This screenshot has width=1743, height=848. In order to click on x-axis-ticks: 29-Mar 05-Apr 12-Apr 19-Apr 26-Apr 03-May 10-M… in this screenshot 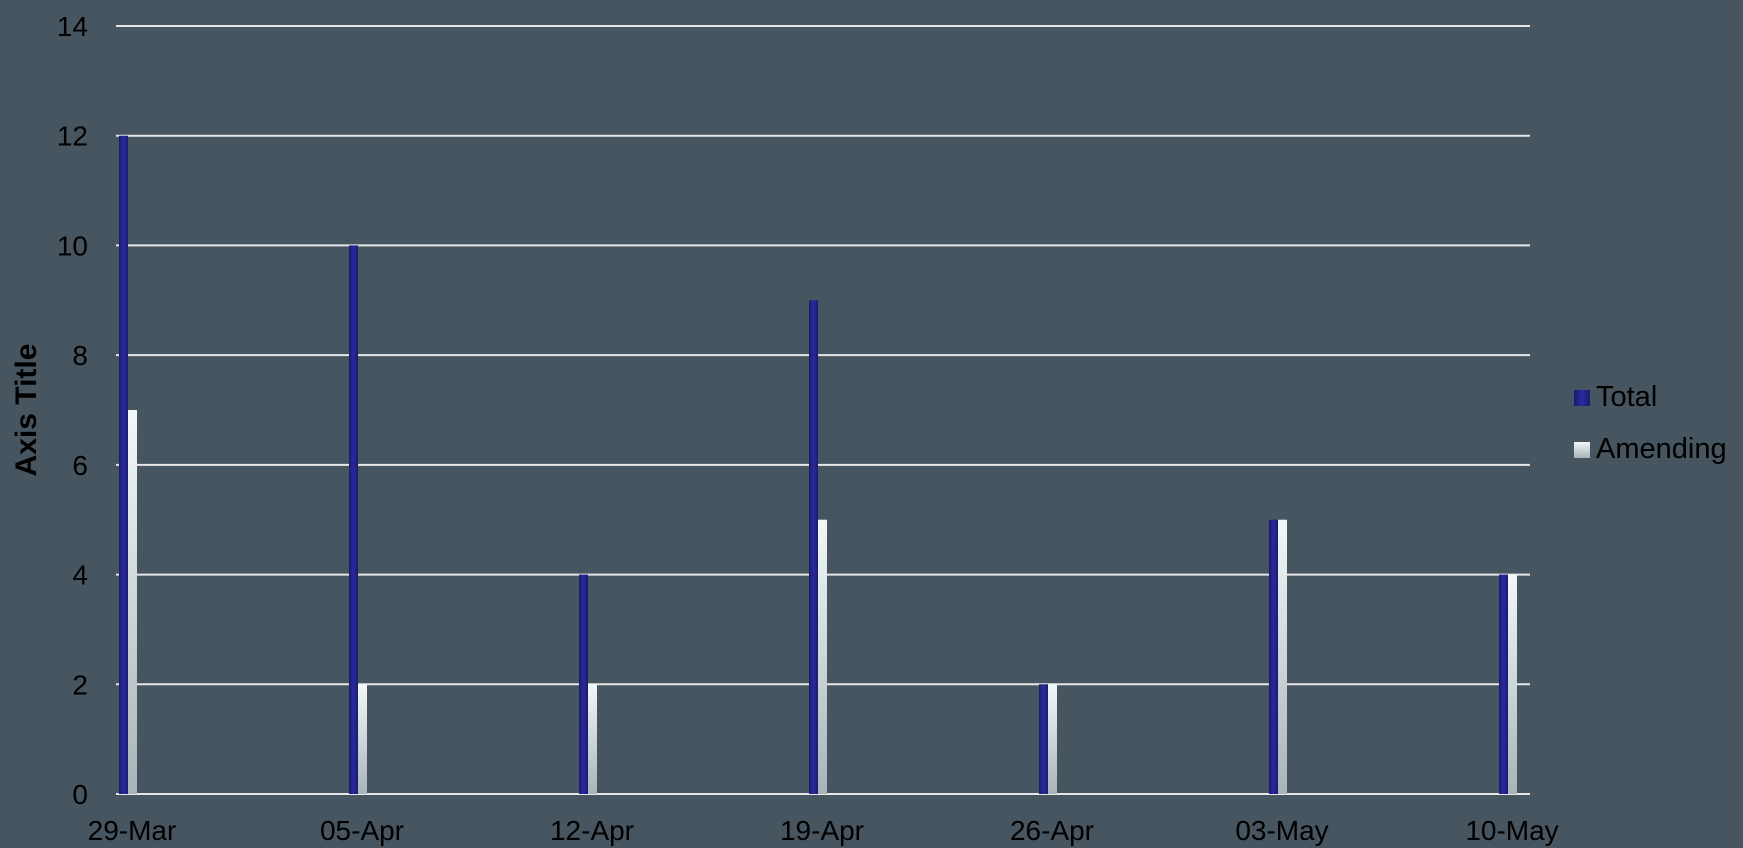, I will do `click(823, 830)`.